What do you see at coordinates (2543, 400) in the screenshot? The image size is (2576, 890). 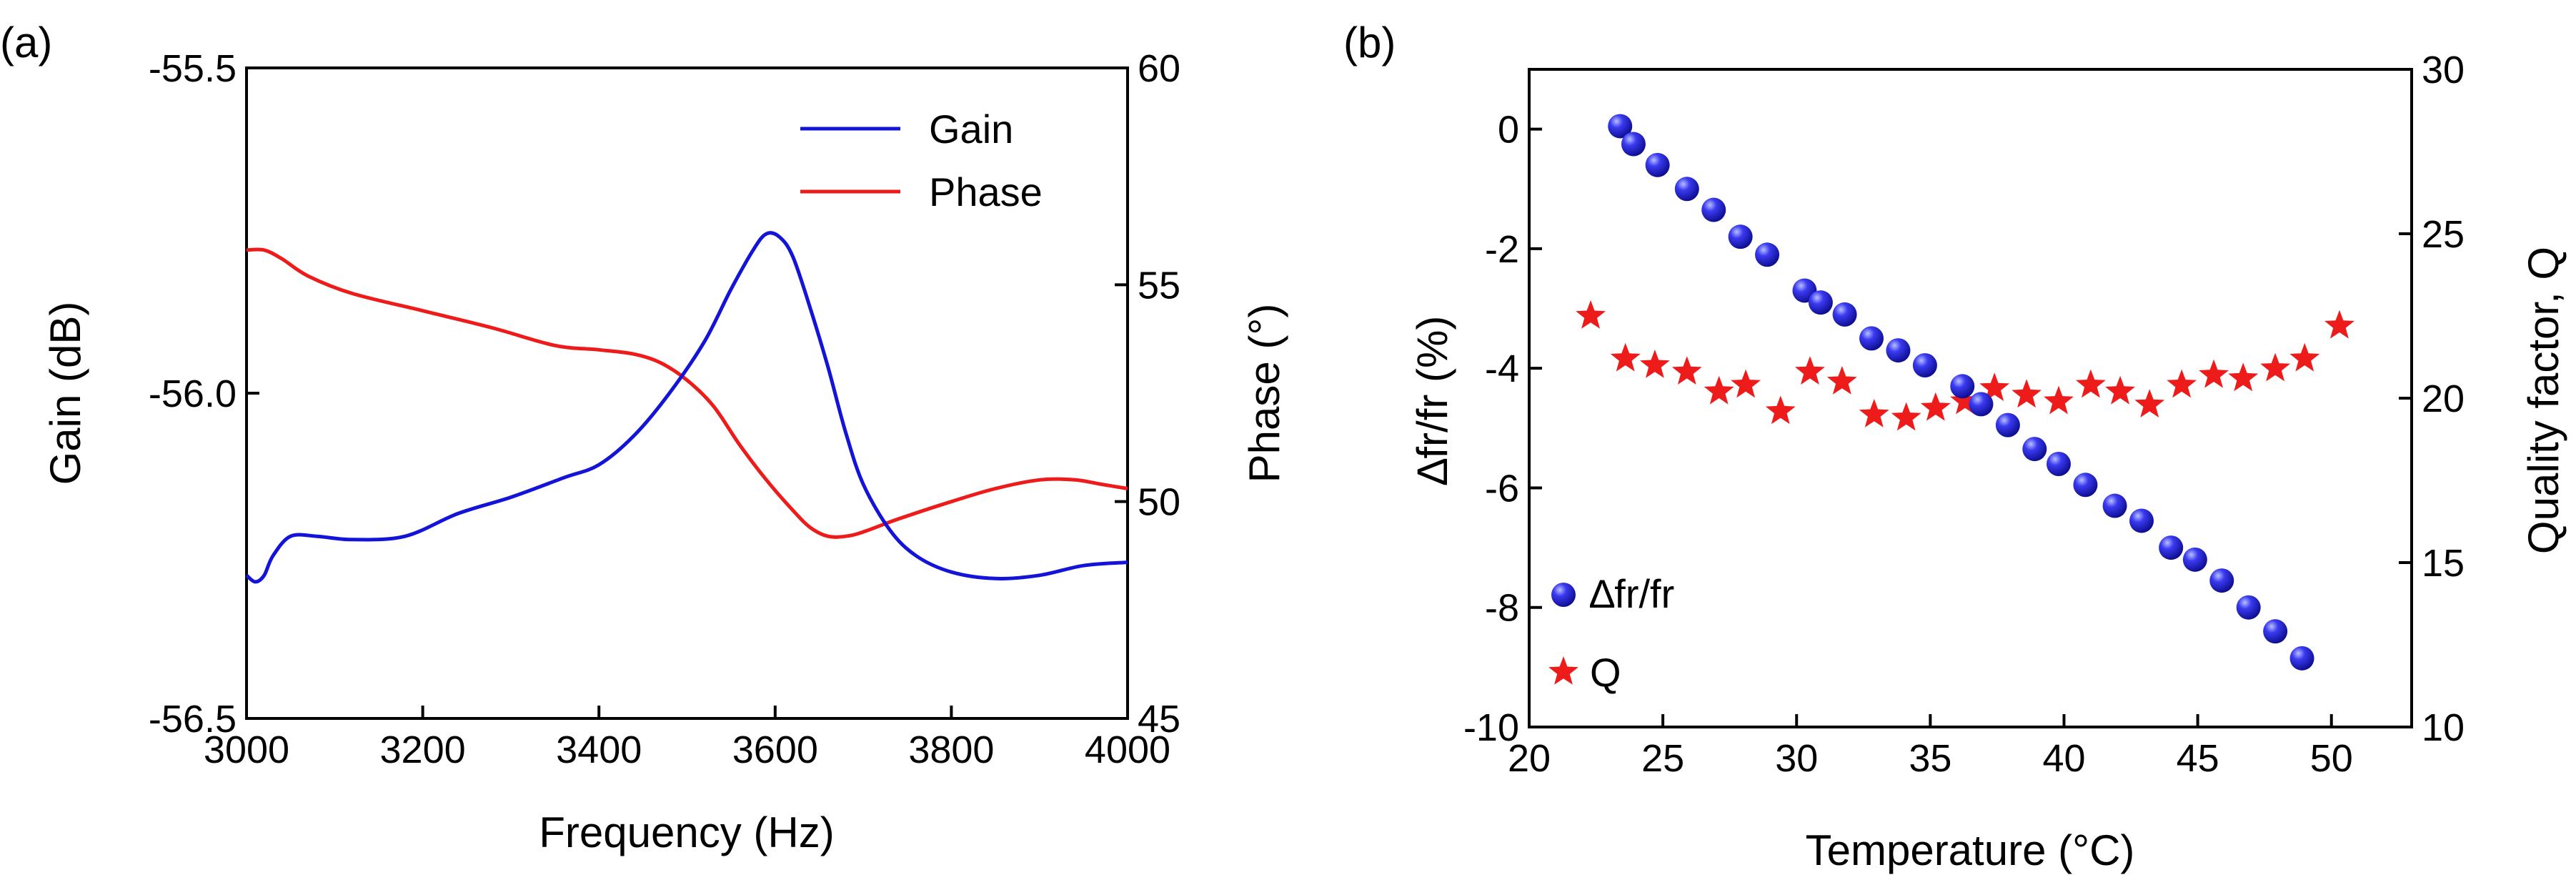 I see `panel-b-ylabel-right: Quality factor, Q` at bounding box center [2543, 400].